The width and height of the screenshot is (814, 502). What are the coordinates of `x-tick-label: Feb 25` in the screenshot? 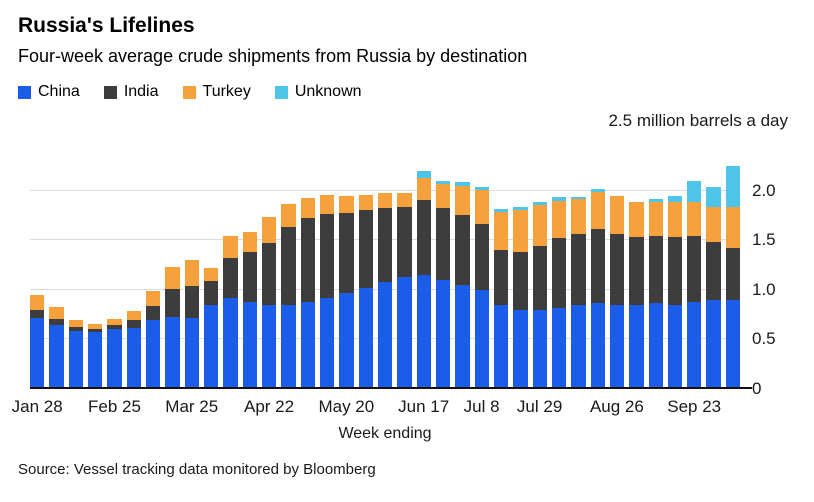 It's located at (114, 406).